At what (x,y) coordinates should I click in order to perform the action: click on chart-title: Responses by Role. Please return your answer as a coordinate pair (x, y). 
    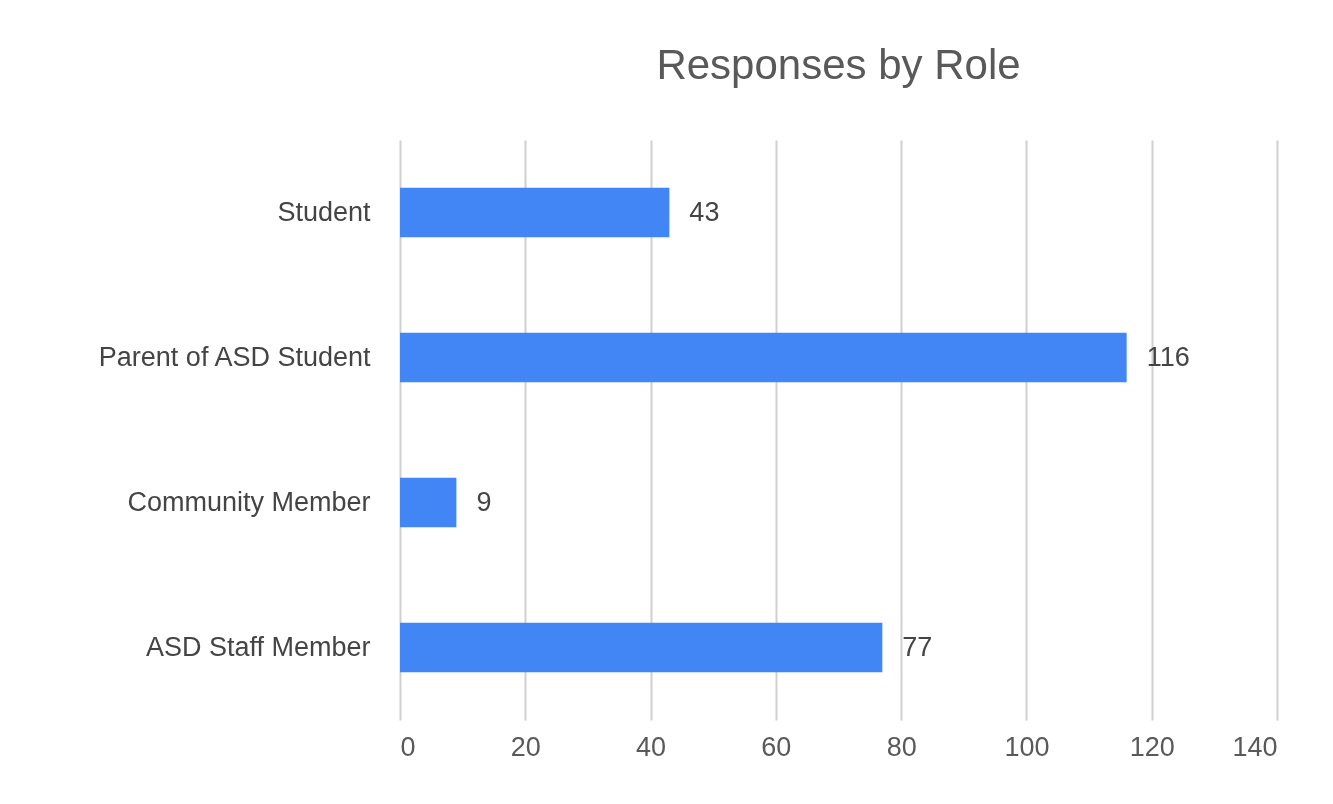
    Looking at the image, I should click on (838, 64).